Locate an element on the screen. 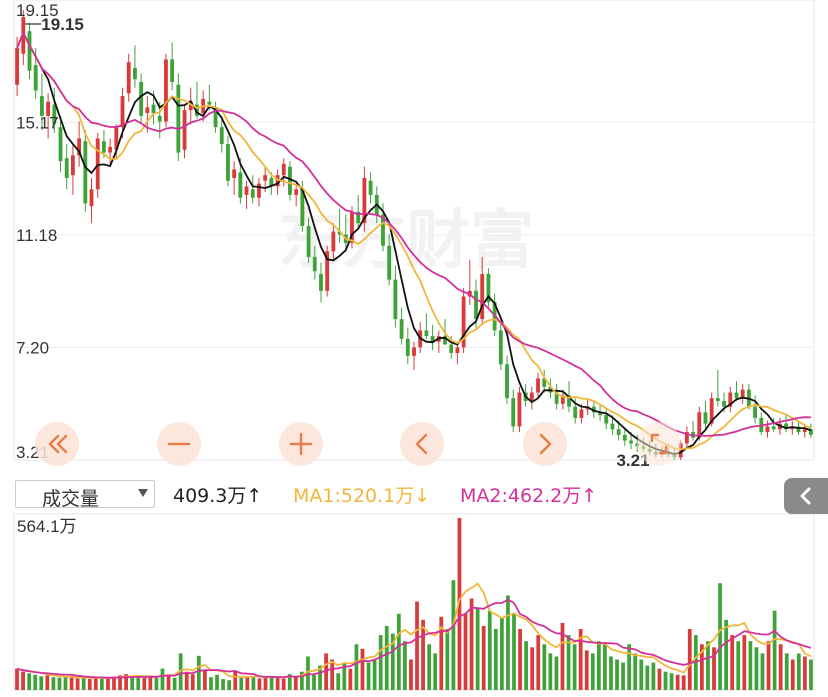 The height and width of the screenshot is (697, 828). volume-ma2-line is located at coordinates (414, 638).